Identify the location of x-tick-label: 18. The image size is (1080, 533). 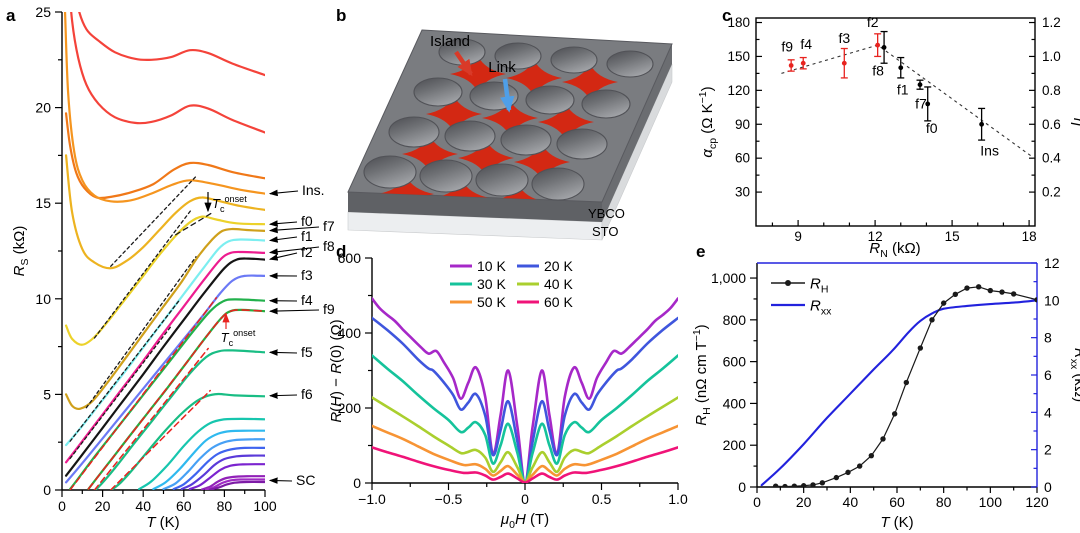
(1029, 236).